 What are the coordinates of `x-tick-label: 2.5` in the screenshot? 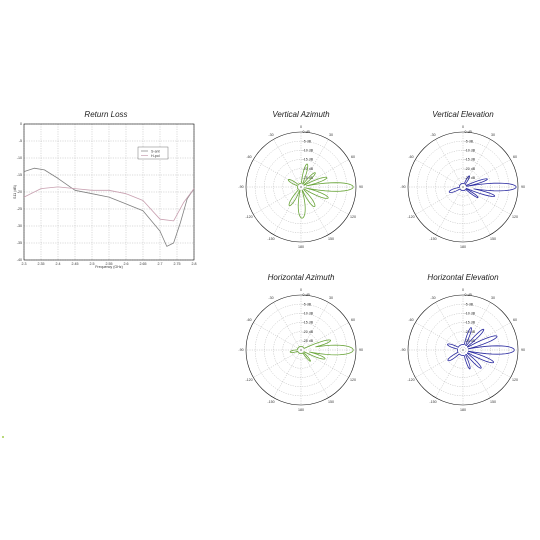 It's located at (92, 264).